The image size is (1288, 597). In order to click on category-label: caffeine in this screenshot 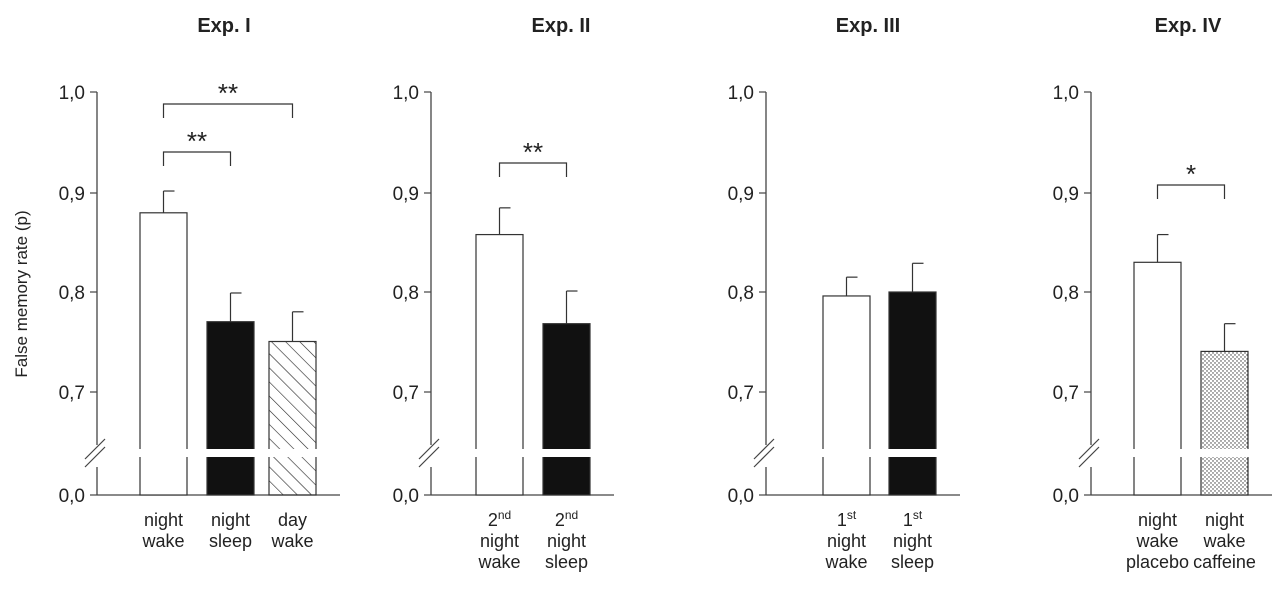, I will do `click(1224, 562)`.